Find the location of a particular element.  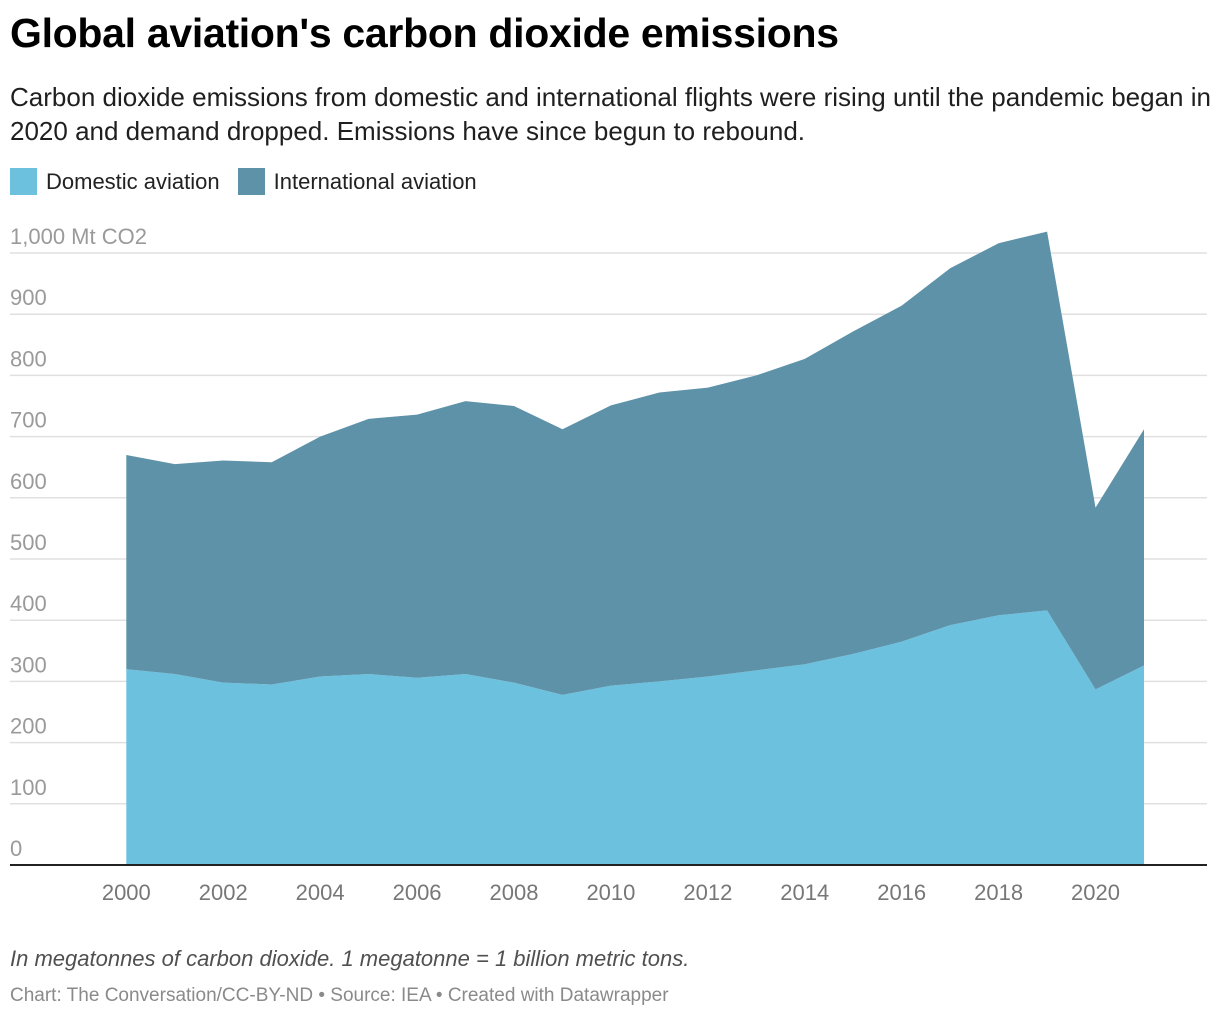

x-tick-label-2000: 2000 is located at coordinates (126, 892).